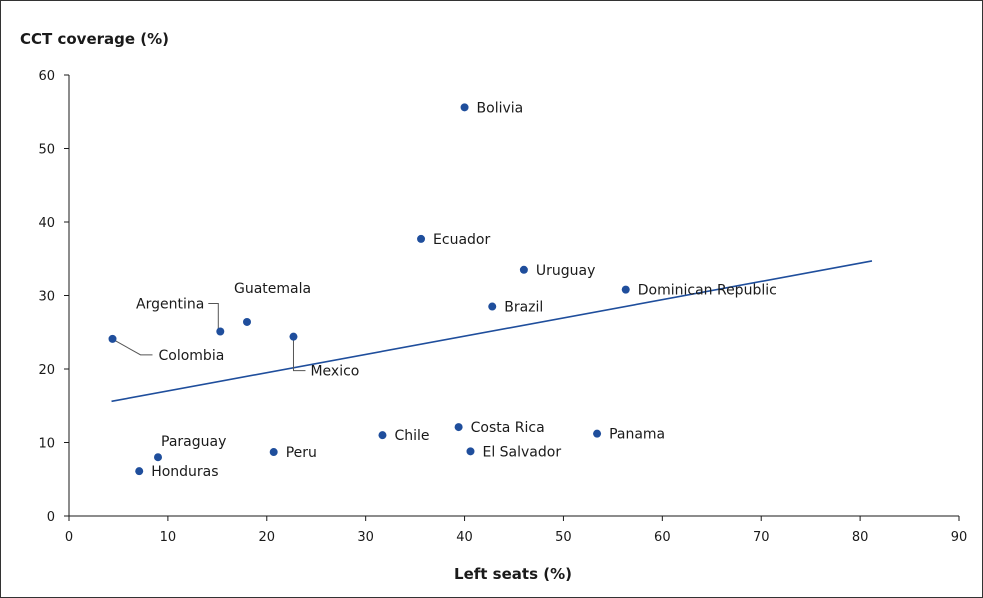  I want to click on x-tick-label: 20, so click(267, 537).